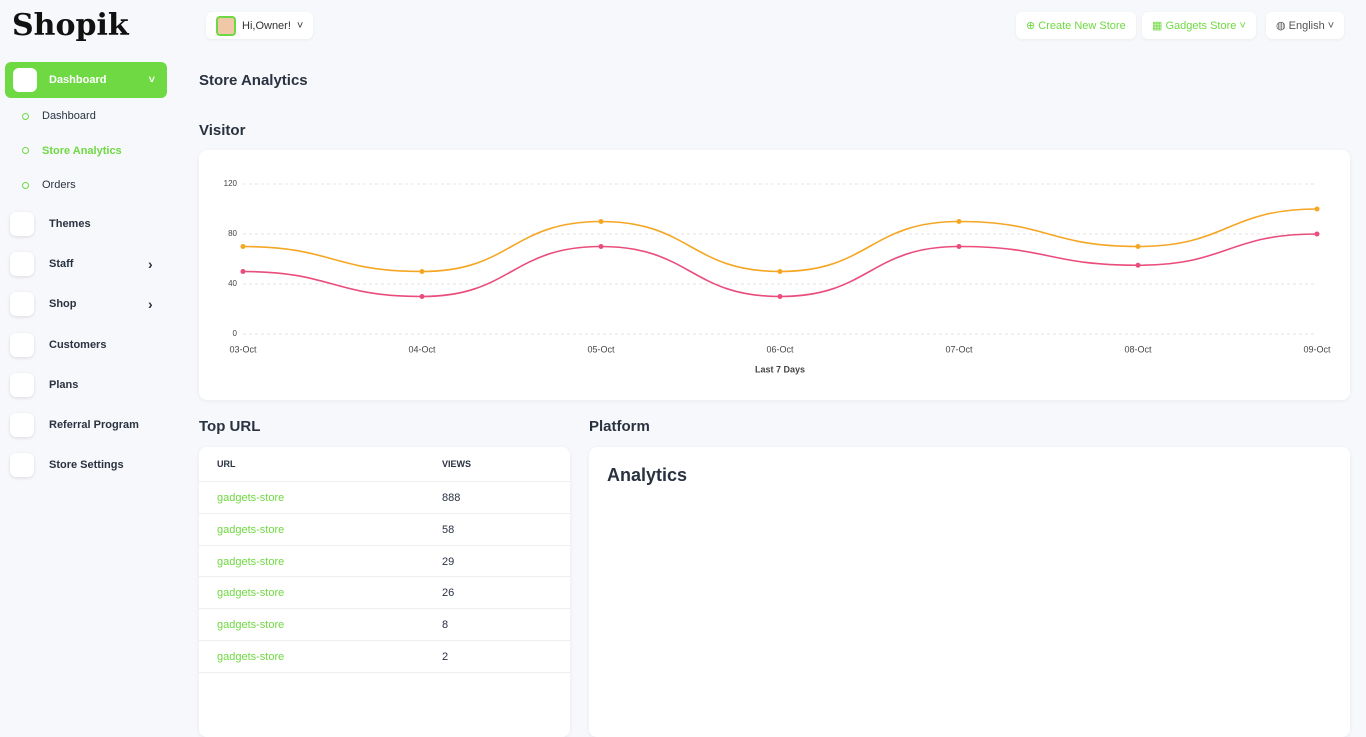  I want to click on x-tick-label: 04-Oct, so click(422, 349).